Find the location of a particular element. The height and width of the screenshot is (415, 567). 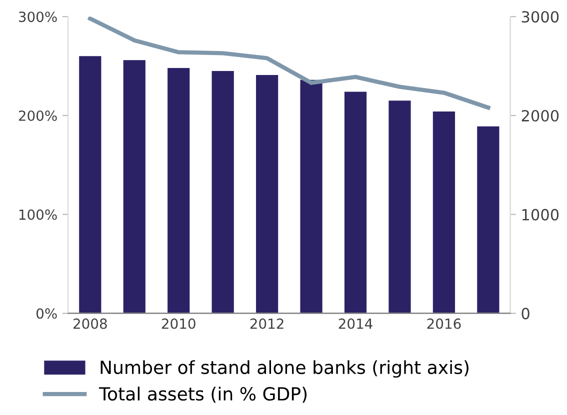

y2-tick-label: 0 is located at coordinates (526, 314).